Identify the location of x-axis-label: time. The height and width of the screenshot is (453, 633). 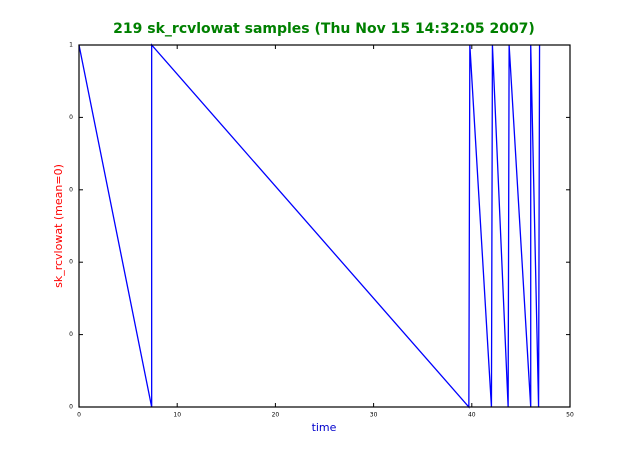
(324, 427).